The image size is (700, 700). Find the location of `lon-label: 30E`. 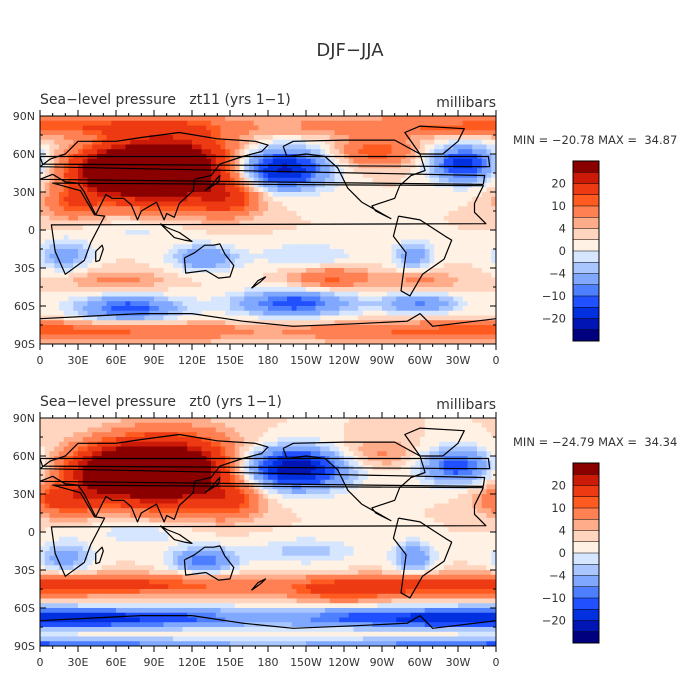

lon-label: 30E is located at coordinates (78, 360).